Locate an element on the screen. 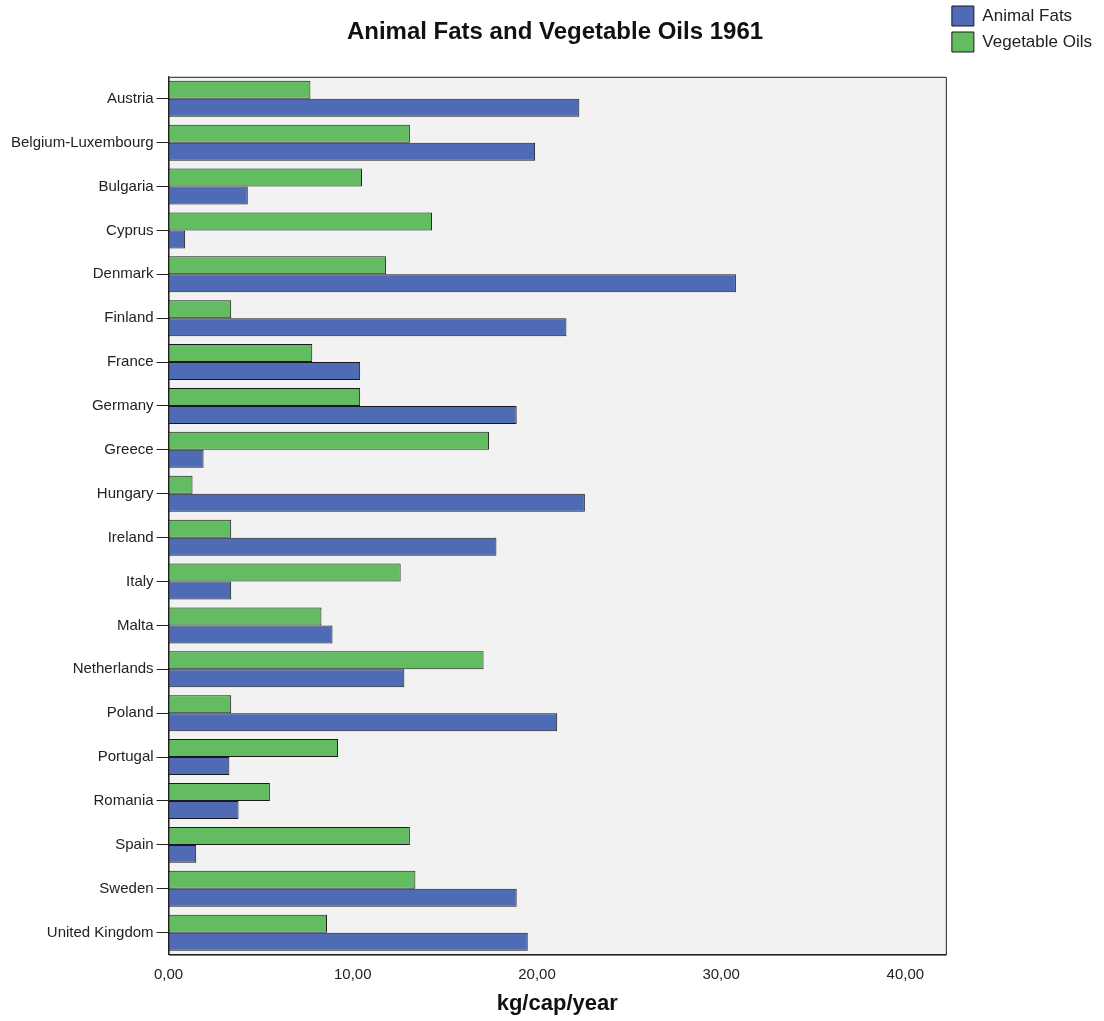 The image size is (1104, 1021). y-tick-label: Hungary is located at coordinates (125, 492).